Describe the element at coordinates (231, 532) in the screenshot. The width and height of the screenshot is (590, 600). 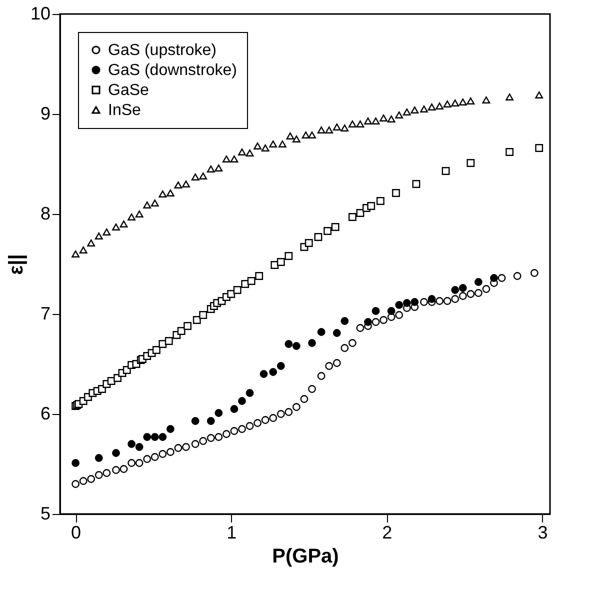
I see `x-tick-label: 1` at that location.